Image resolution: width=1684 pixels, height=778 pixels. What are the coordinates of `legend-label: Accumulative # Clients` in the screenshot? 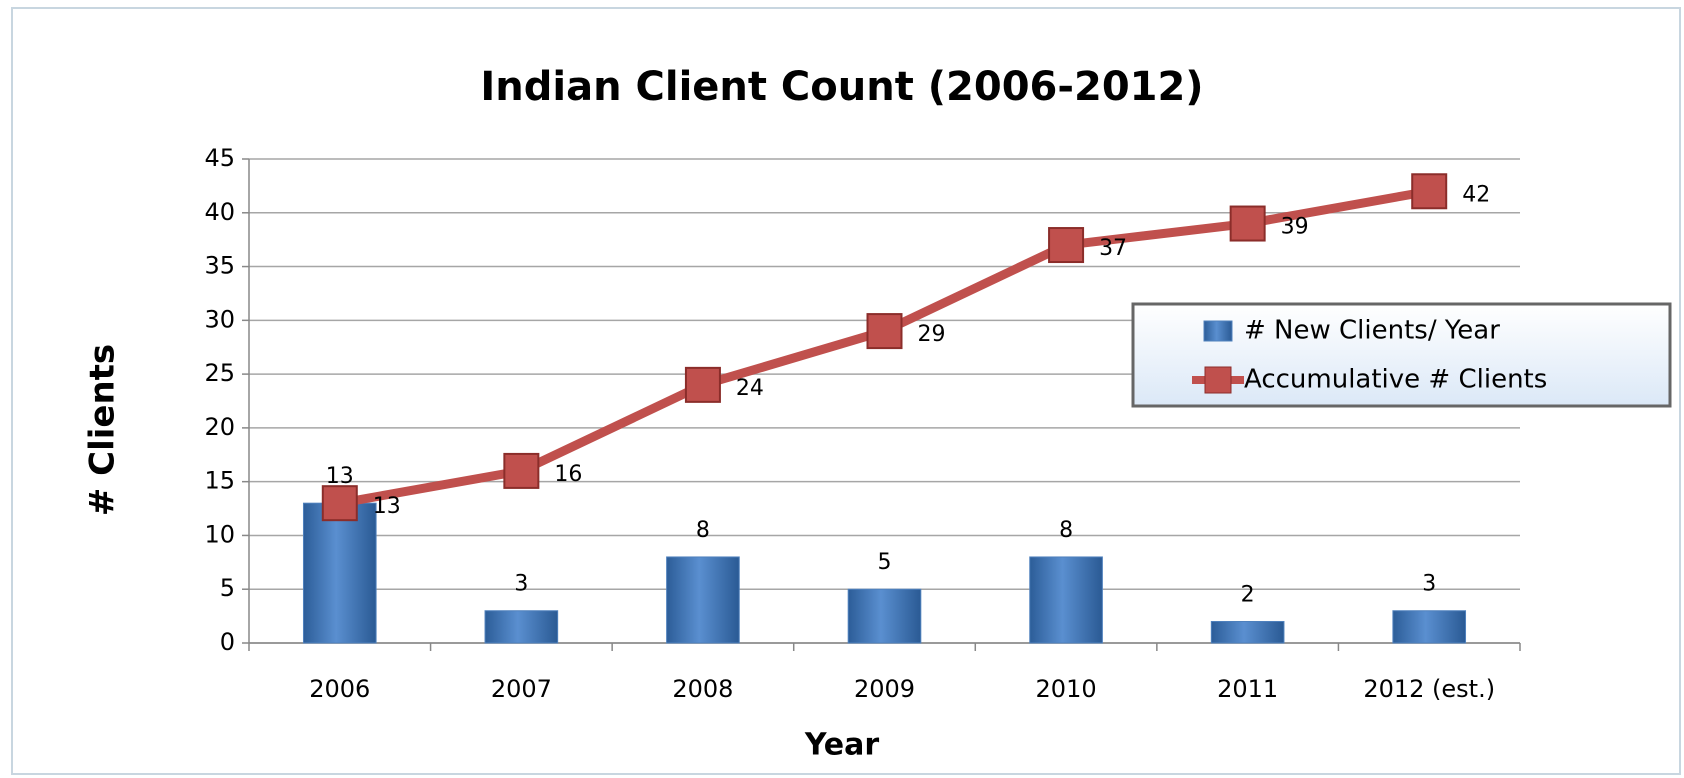 It's located at (1395, 380).